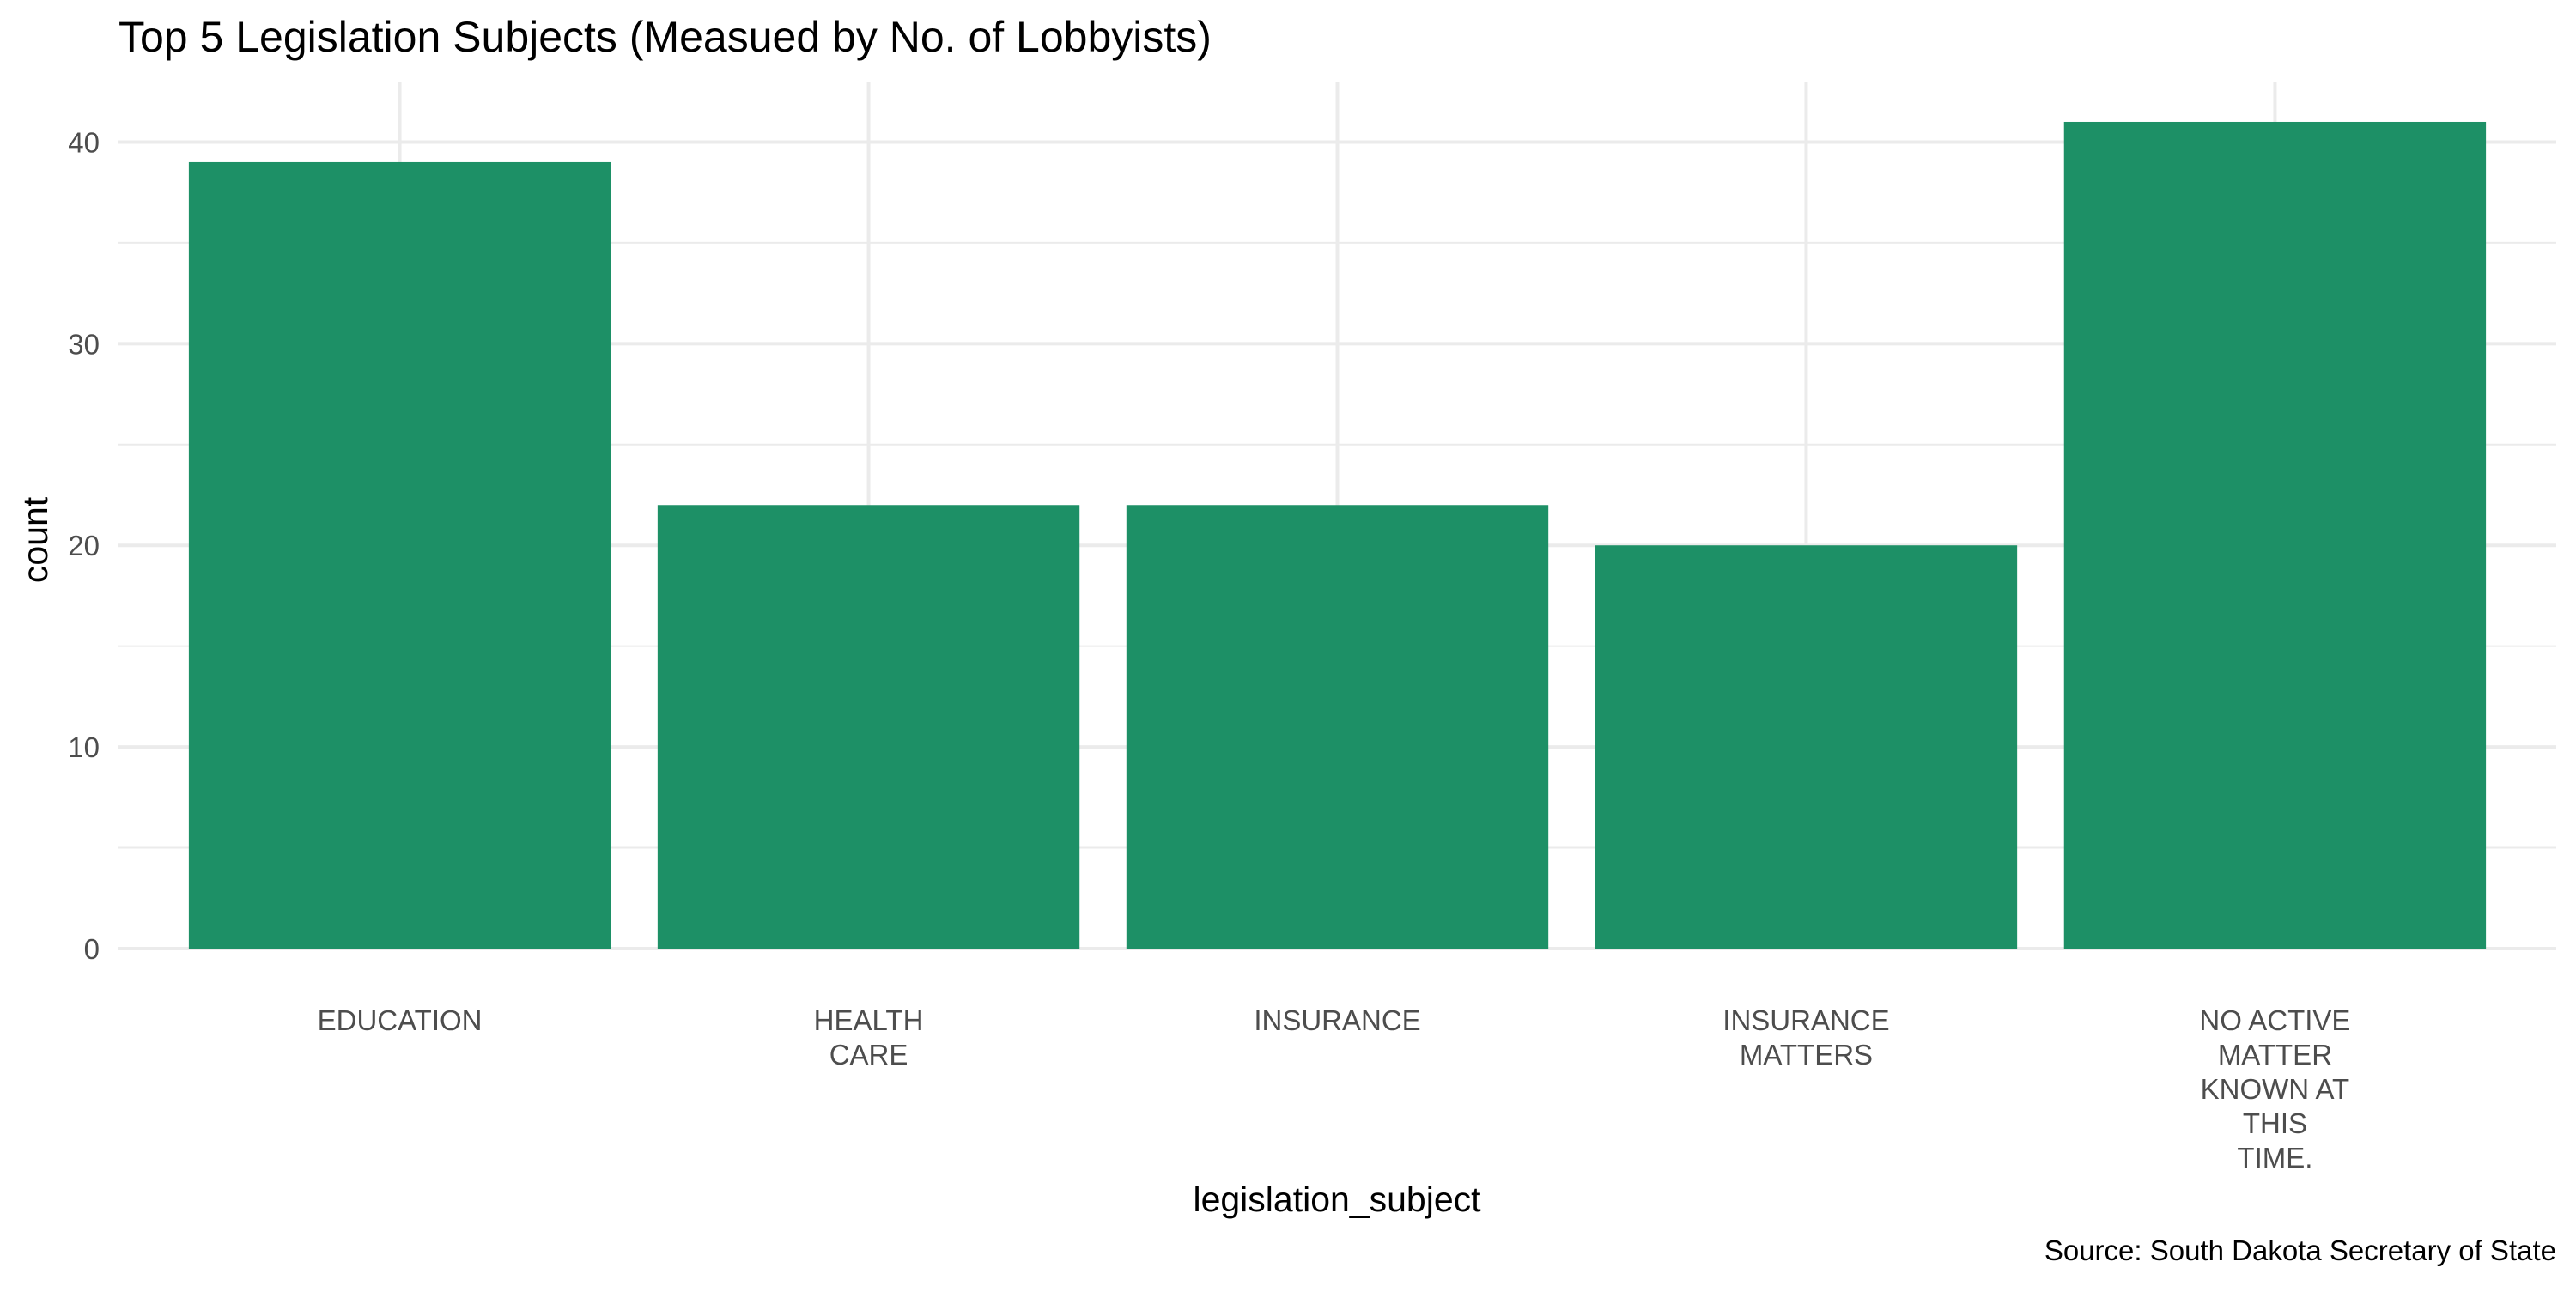 Image resolution: width=2576 pixels, height=1292 pixels. Describe the element at coordinates (2274, 1158) in the screenshot. I see `x-tick-label-line: TIME.` at that location.